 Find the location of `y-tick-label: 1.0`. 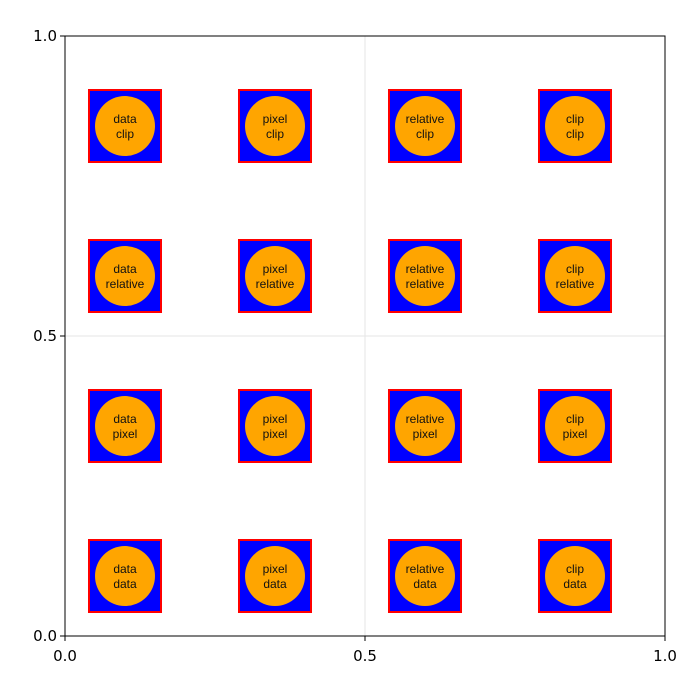

y-tick-label: 1.0 is located at coordinates (45, 36).